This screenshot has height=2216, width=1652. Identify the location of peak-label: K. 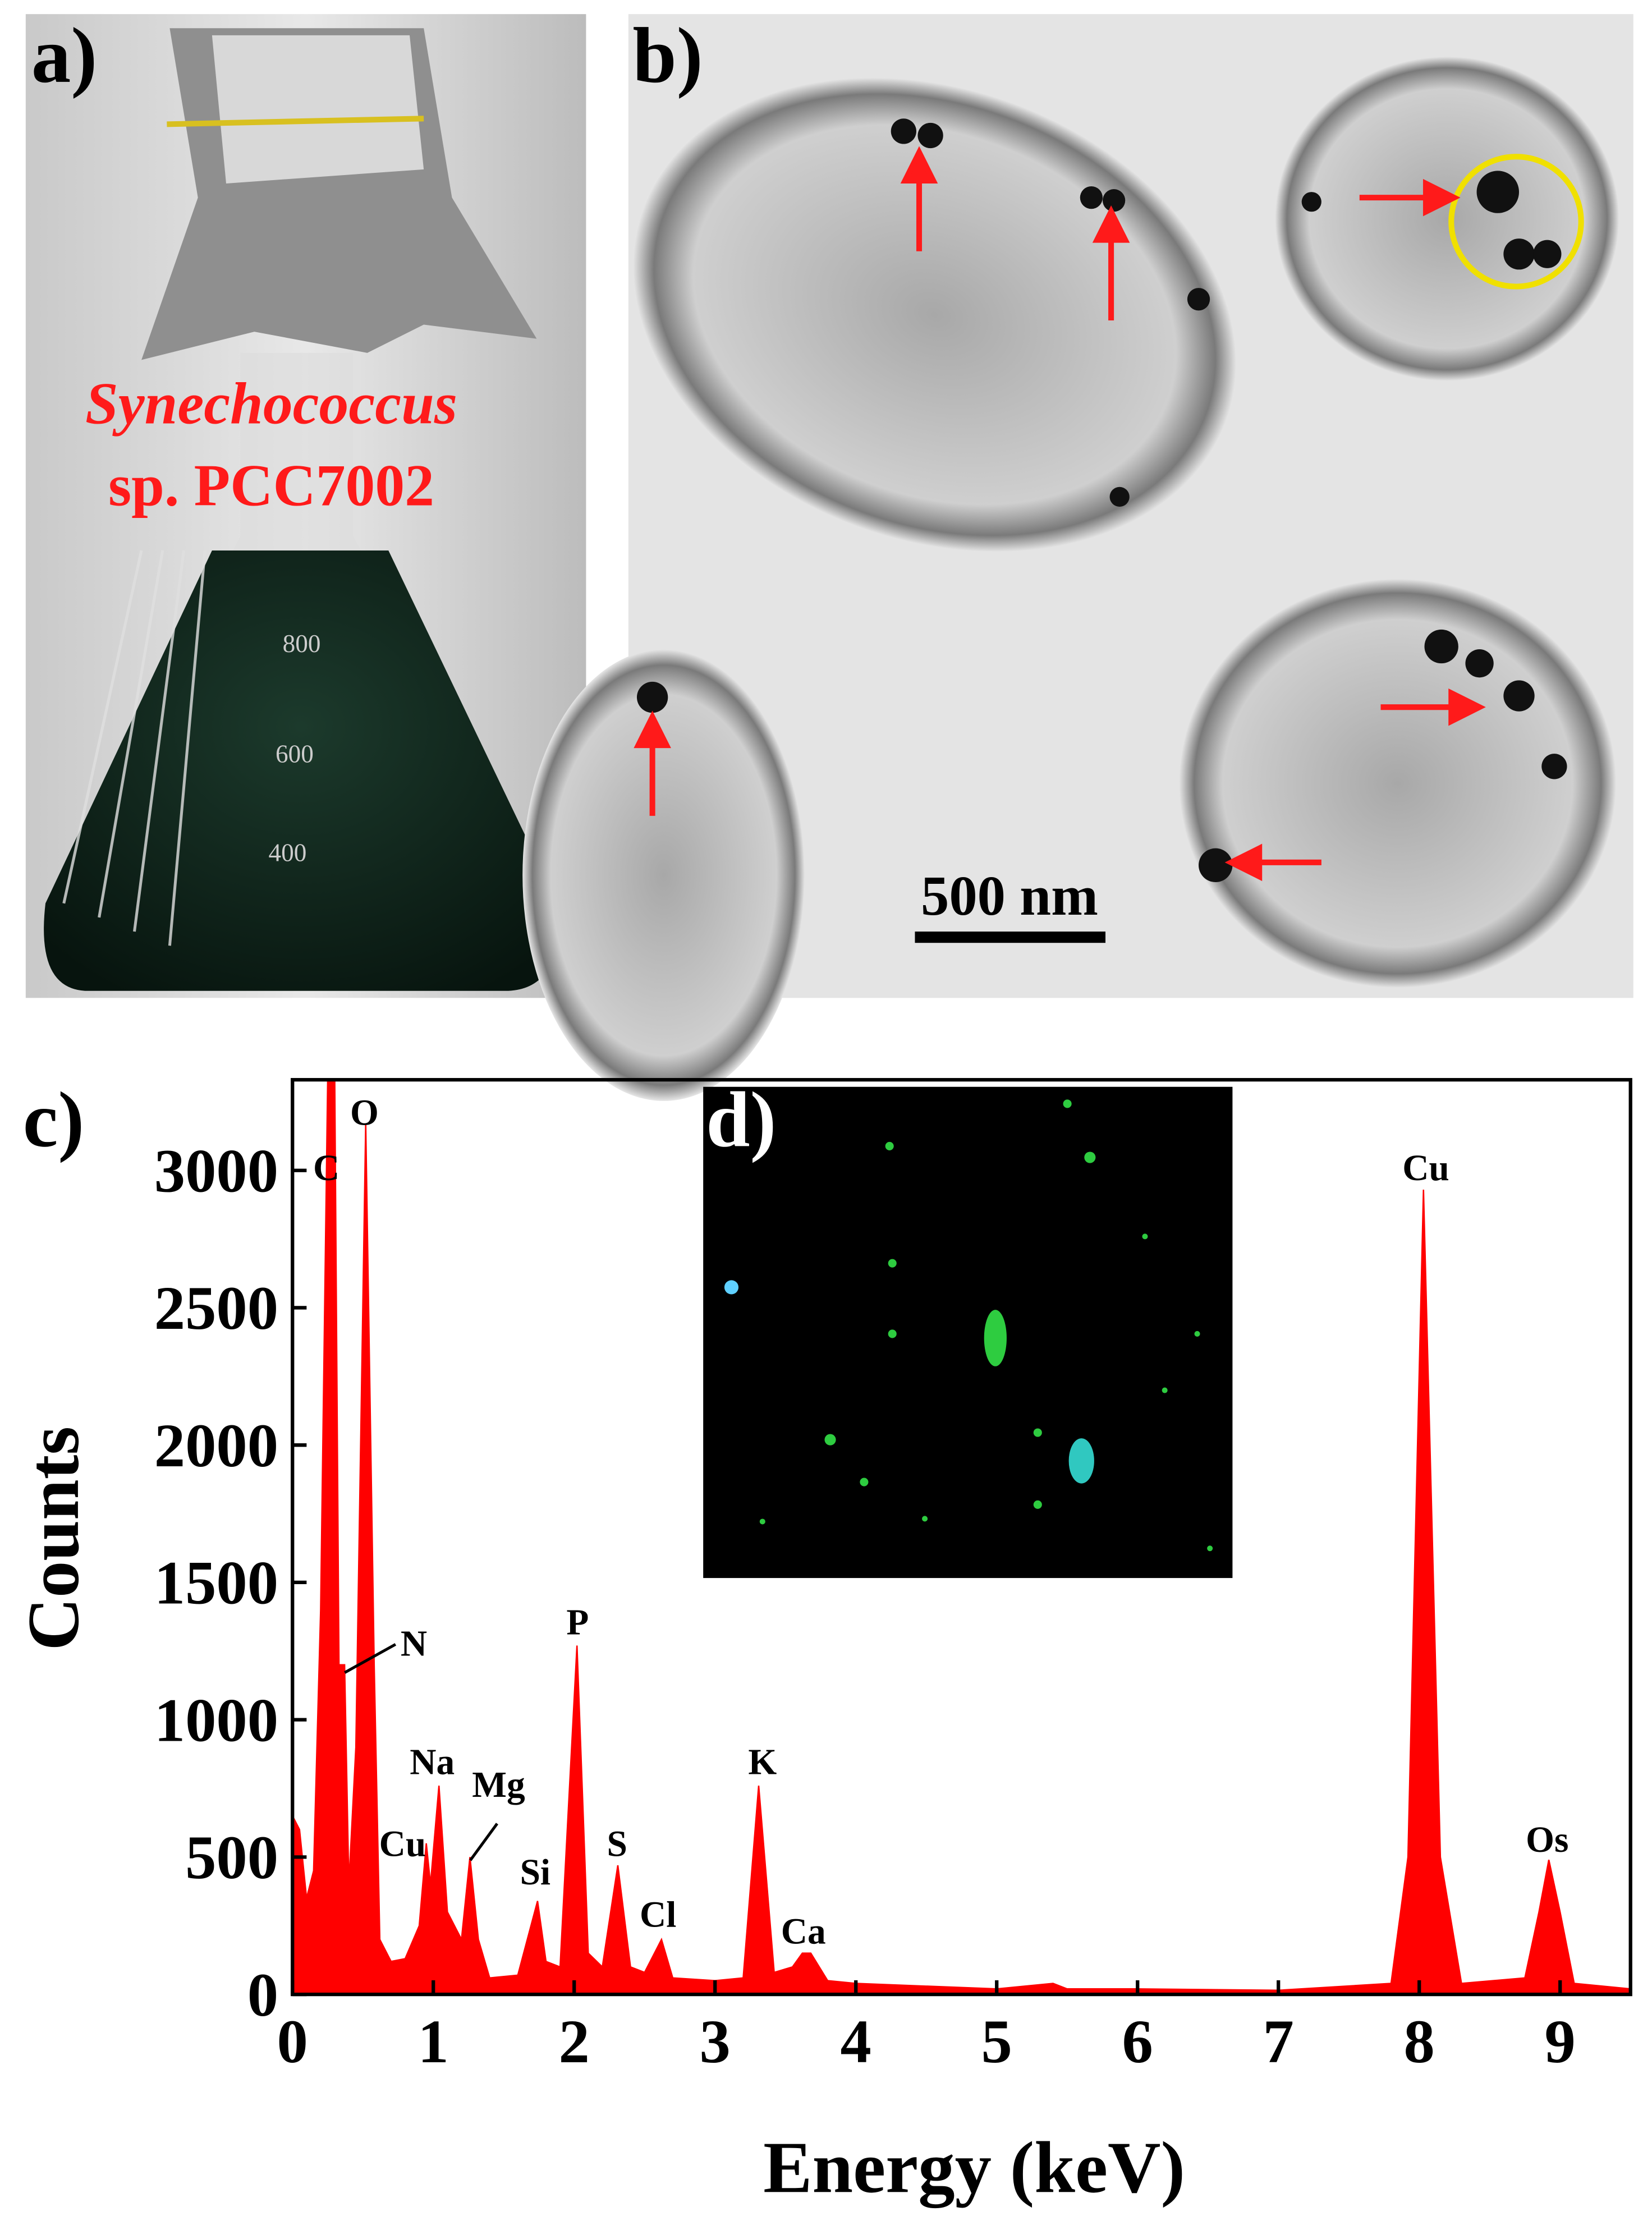
(762, 1762).